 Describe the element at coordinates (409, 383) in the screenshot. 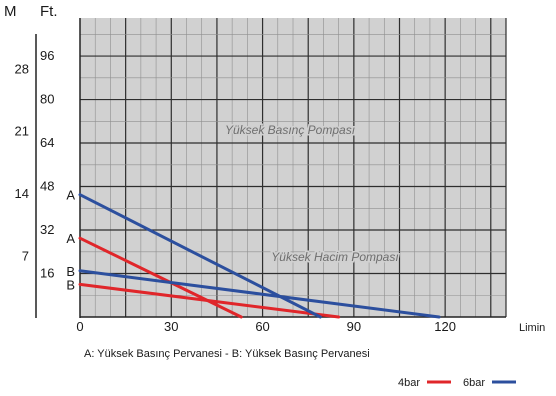

I see `legend-label-4bar: 4bar` at that location.